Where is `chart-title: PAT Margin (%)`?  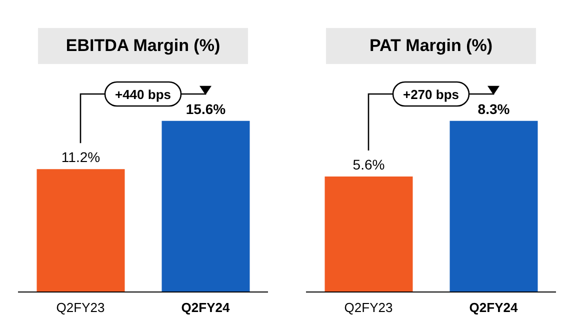
chart-title: PAT Margin (%) is located at coordinates (431, 46).